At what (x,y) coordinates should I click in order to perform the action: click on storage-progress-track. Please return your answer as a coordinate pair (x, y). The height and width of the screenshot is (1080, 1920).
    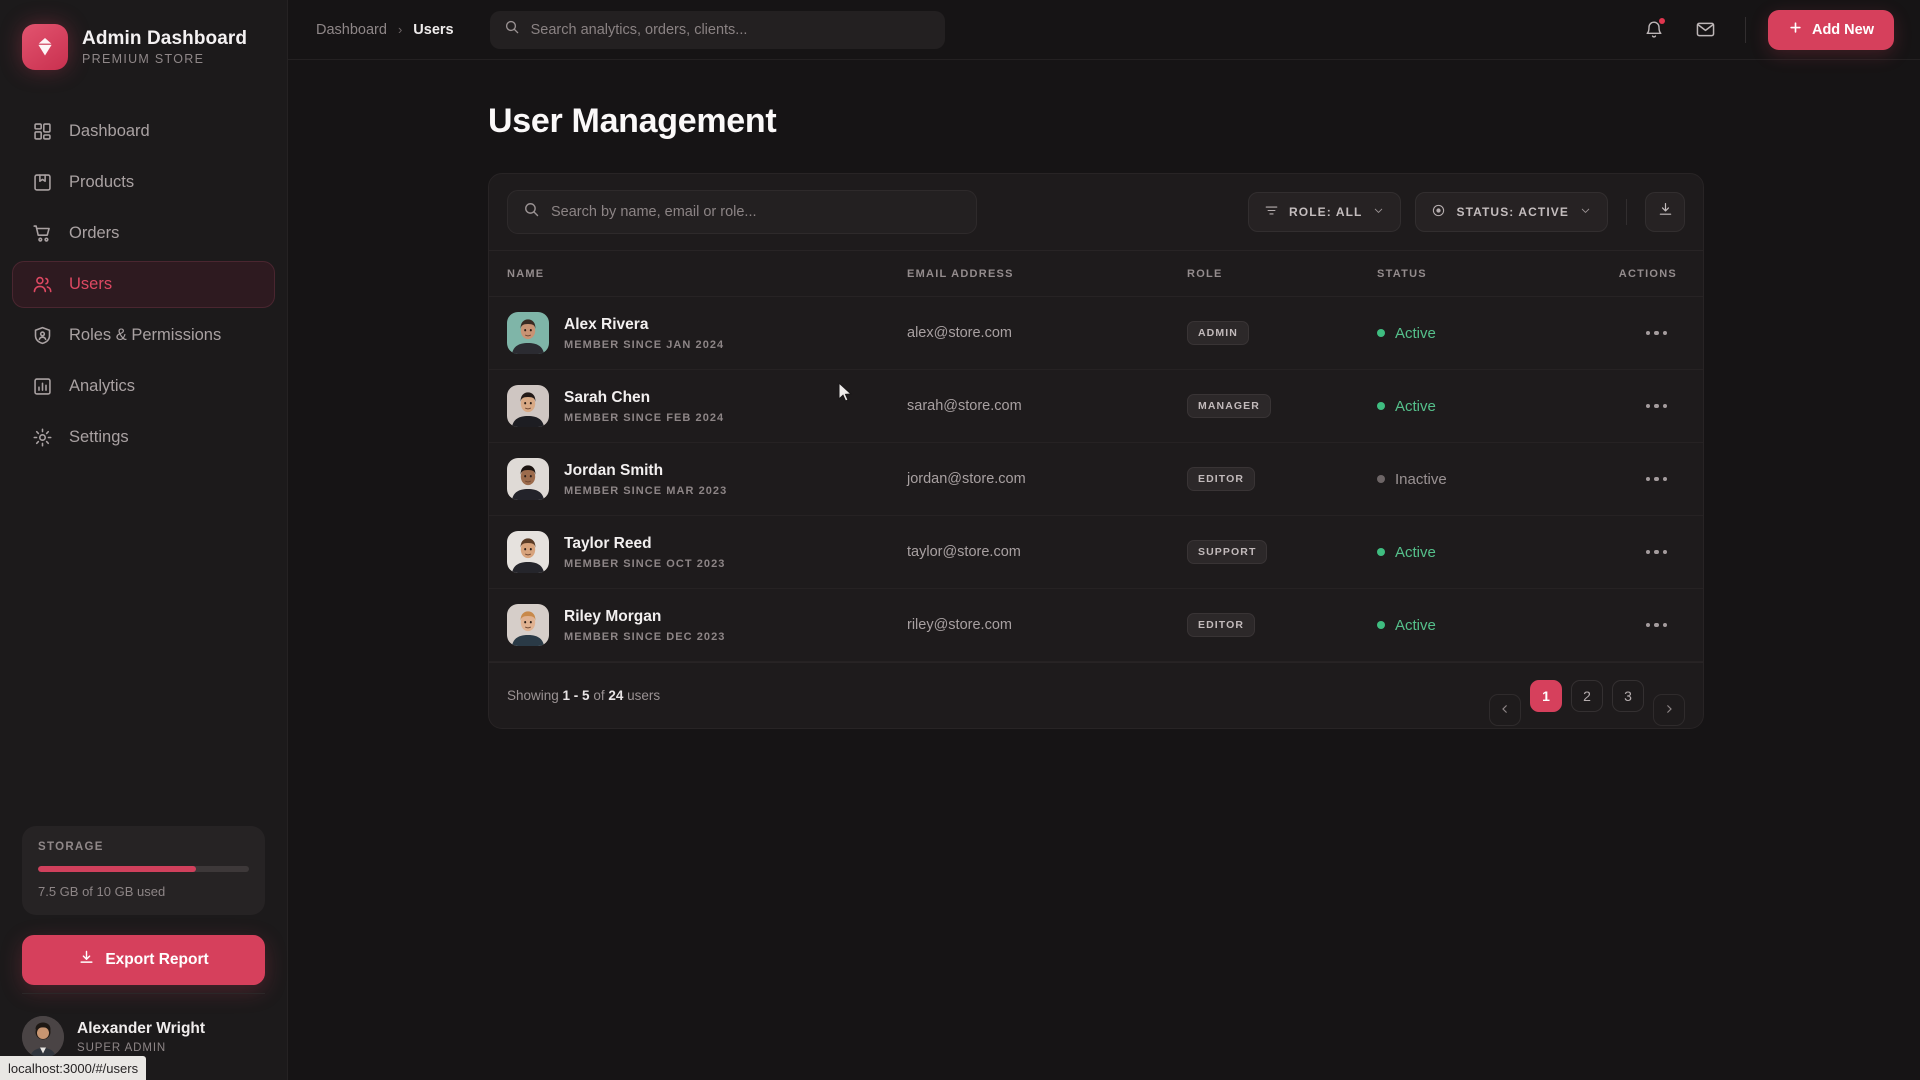
    Looking at the image, I should click on (143, 869).